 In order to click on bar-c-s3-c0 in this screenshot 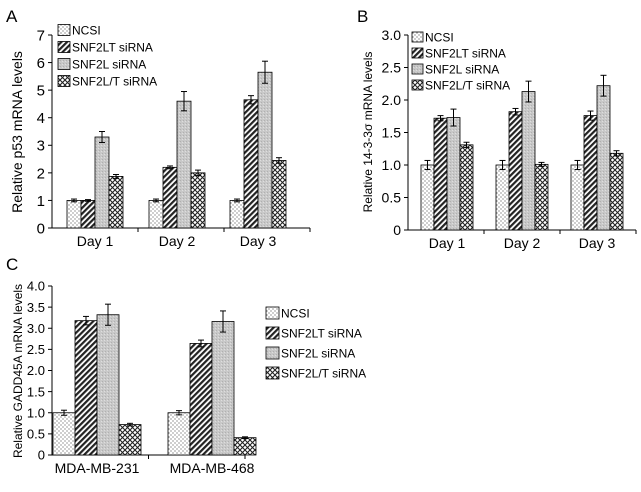, I will do `click(130, 440)`.